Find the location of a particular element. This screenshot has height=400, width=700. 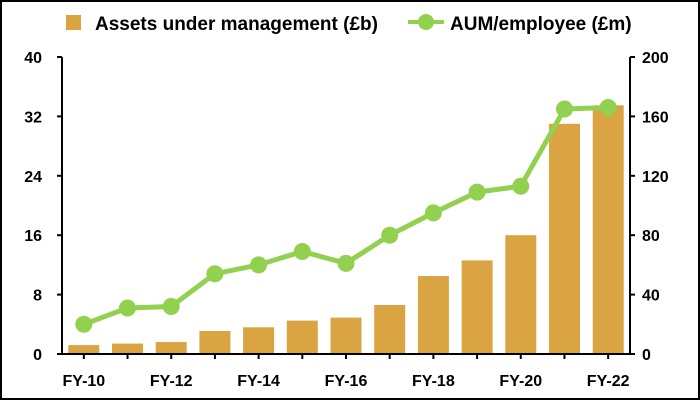

right-tick-label-40: 40 is located at coordinates (651, 296).